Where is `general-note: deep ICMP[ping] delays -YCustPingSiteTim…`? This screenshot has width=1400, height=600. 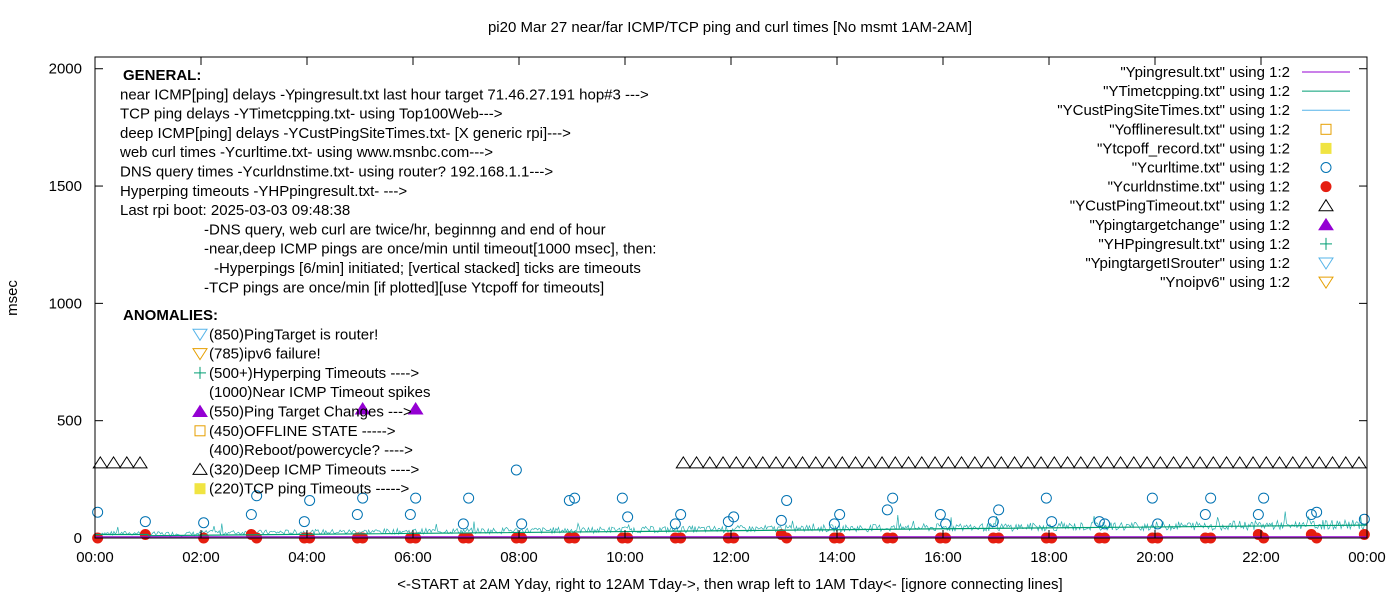
general-note: deep ICMP[ping] delays -YCustPingSiteTim… is located at coordinates (345, 133).